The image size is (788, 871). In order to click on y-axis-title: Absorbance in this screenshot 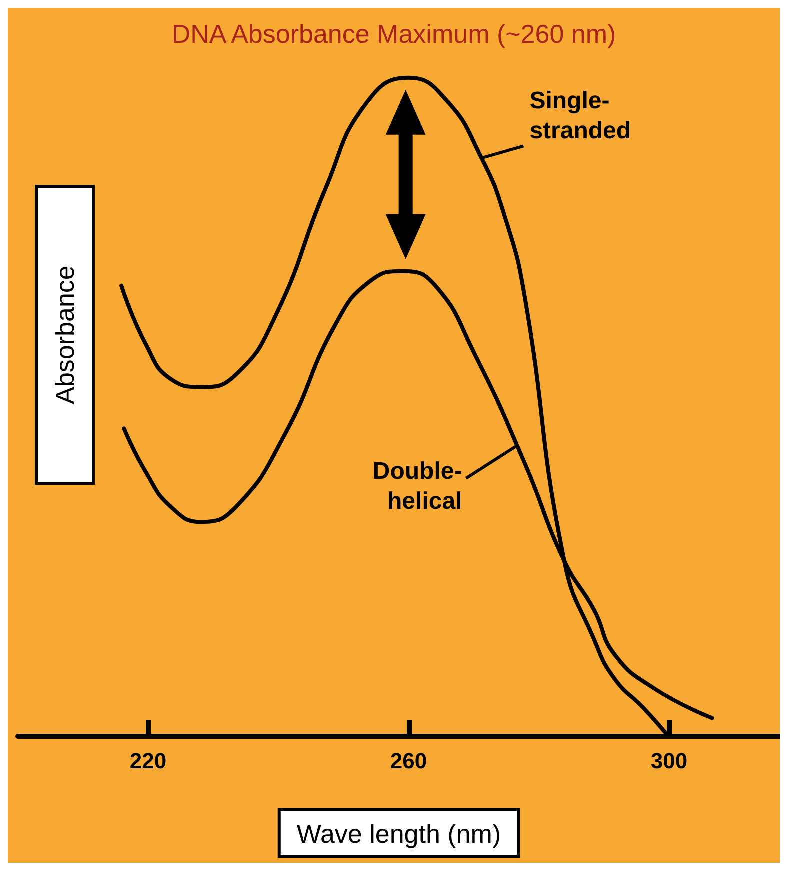, I will do `click(65, 335)`.